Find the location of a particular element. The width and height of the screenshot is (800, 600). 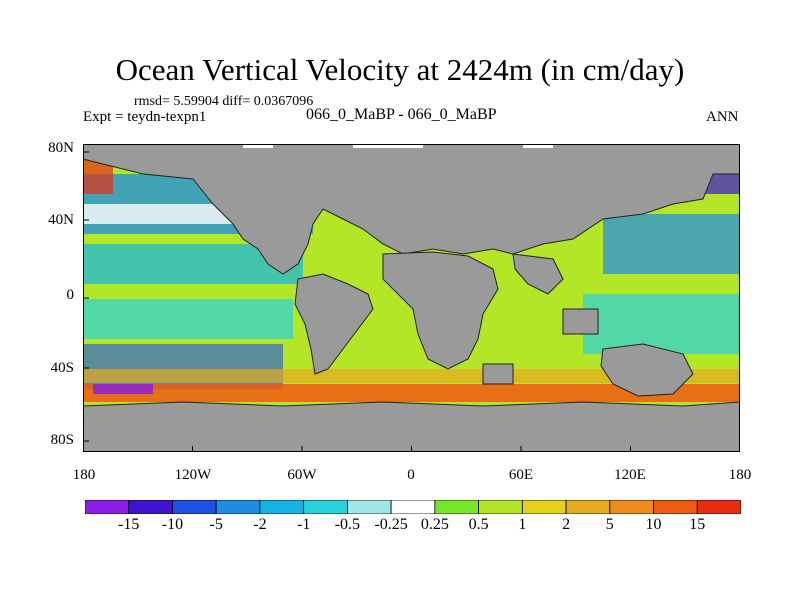

colorbar is located at coordinates (413, 507).